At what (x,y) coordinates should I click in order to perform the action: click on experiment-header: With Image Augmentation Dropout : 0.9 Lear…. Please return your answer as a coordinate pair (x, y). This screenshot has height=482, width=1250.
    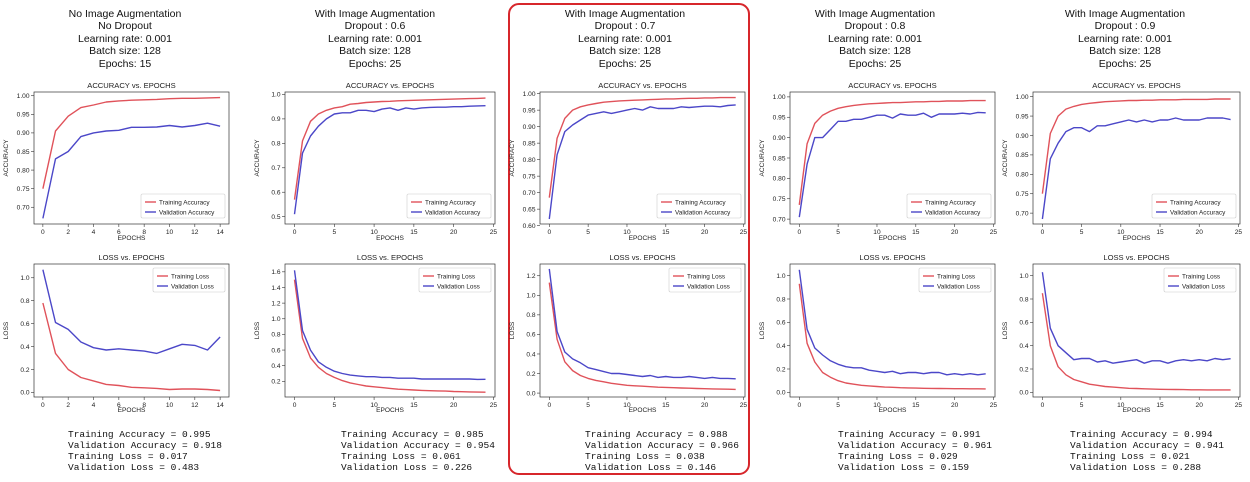
    Looking at the image, I should click on (1125, 39).